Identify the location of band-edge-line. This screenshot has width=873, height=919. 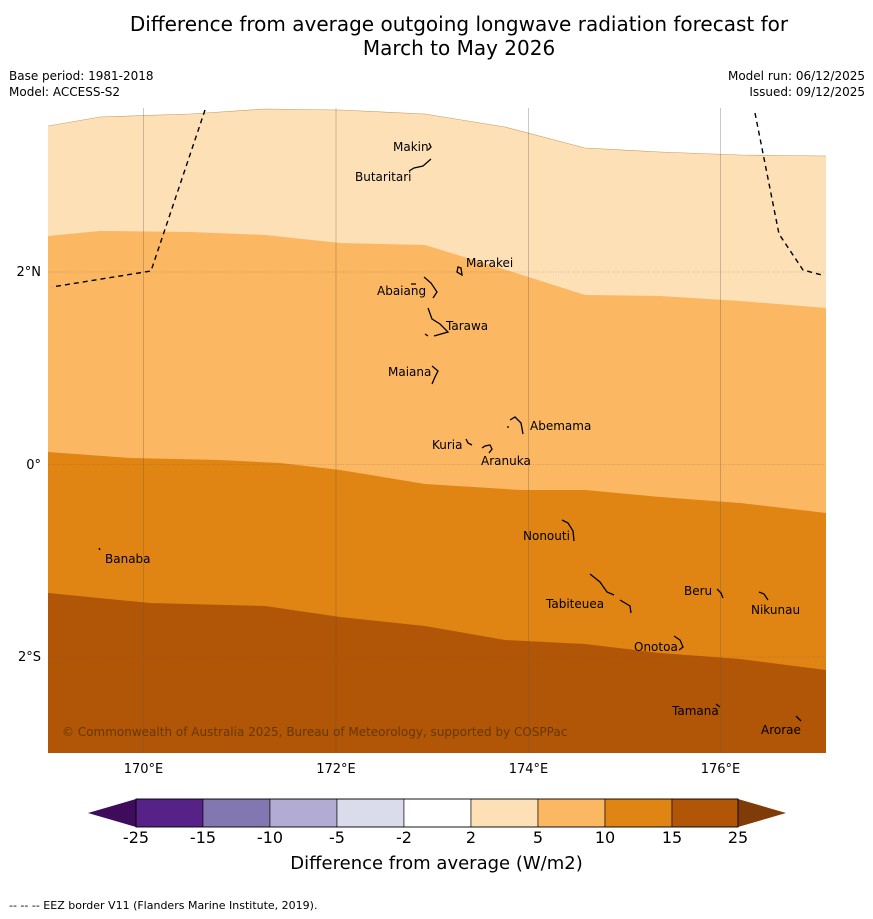
(437, 132).